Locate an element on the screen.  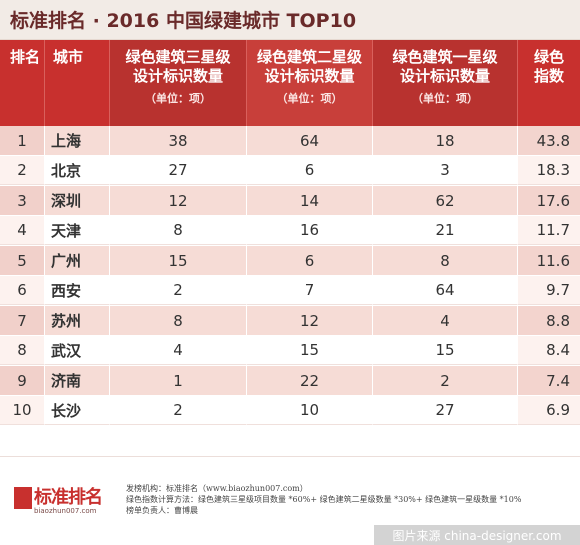
logo-subtext: biaozhun007.com is located at coordinates (65, 511).